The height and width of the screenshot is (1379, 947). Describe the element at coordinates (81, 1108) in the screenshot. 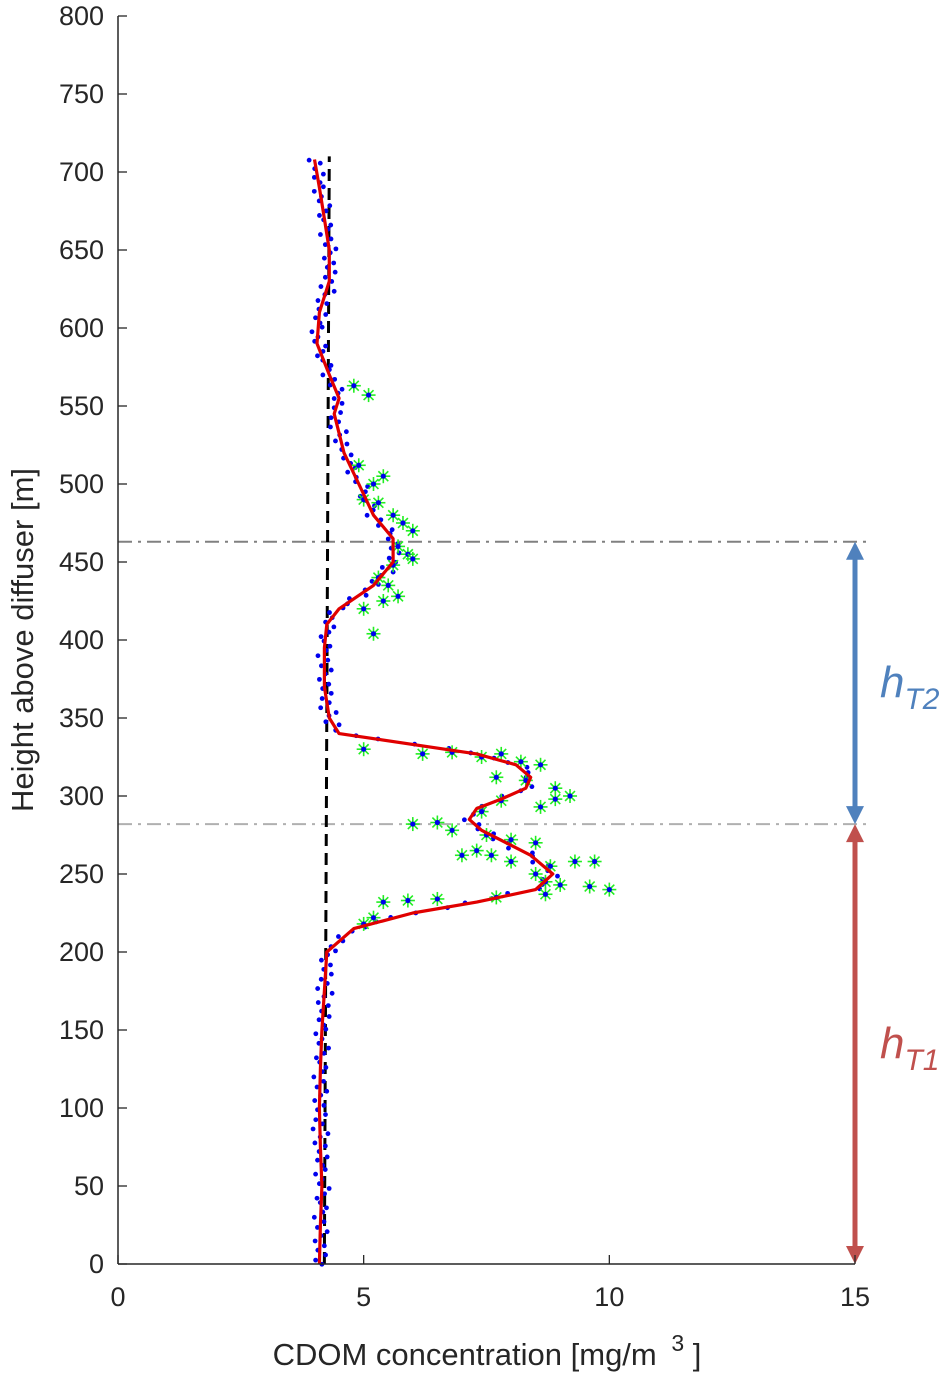

I see `y-tick-label: 100` at that location.